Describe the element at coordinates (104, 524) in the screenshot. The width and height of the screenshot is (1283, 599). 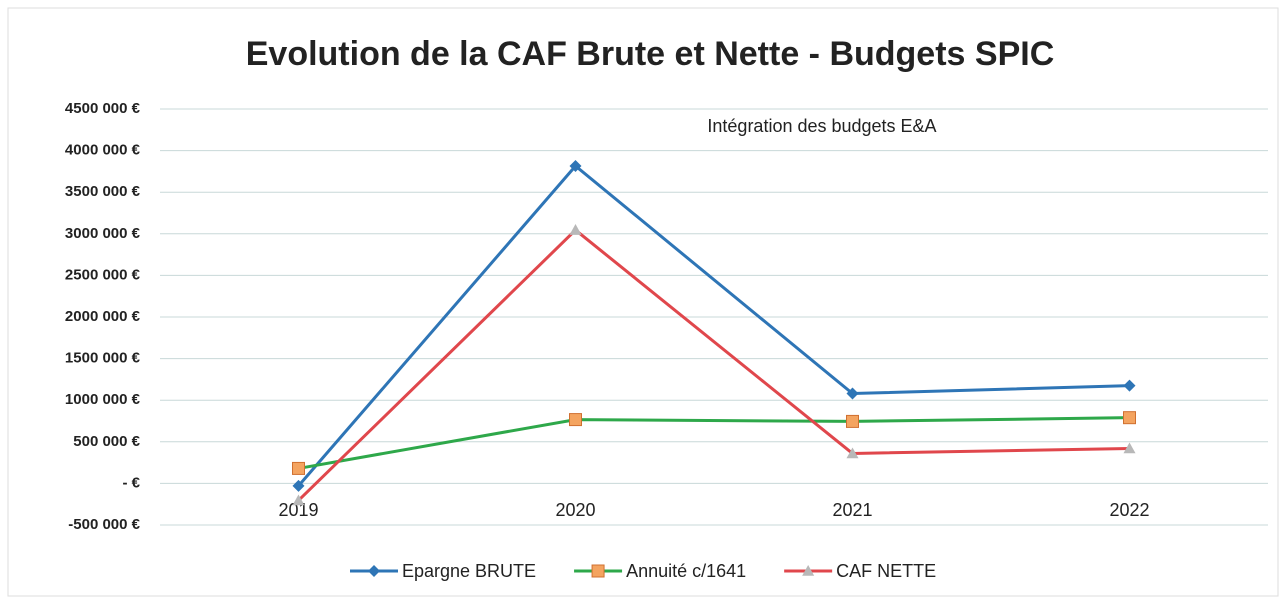
I see `y-tick-label: -500 000 €` at that location.